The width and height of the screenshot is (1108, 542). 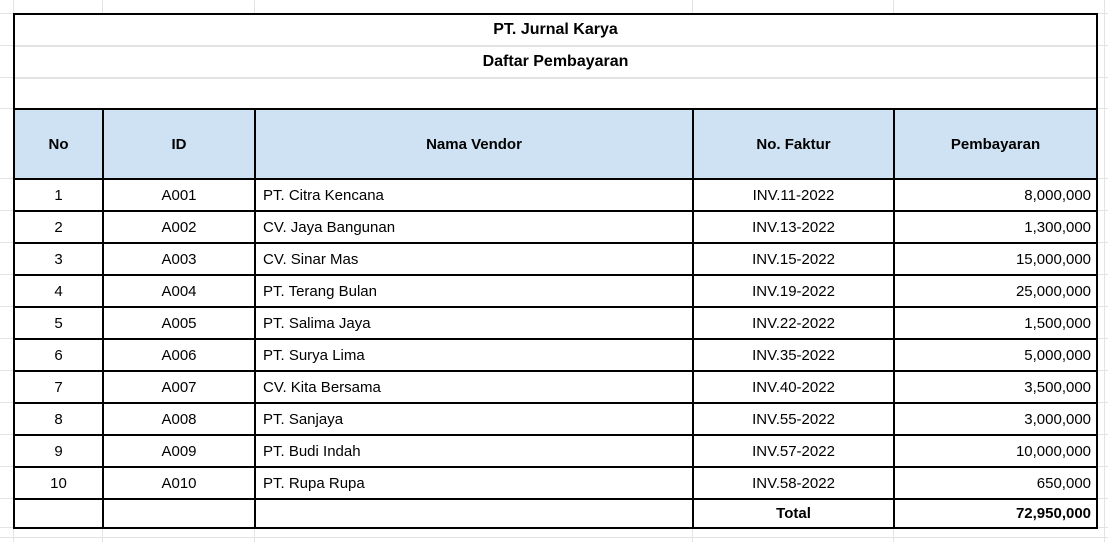 What do you see at coordinates (793, 419) in the screenshot?
I see `cell-faktur: INV.55-2022` at bounding box center [793, 419].